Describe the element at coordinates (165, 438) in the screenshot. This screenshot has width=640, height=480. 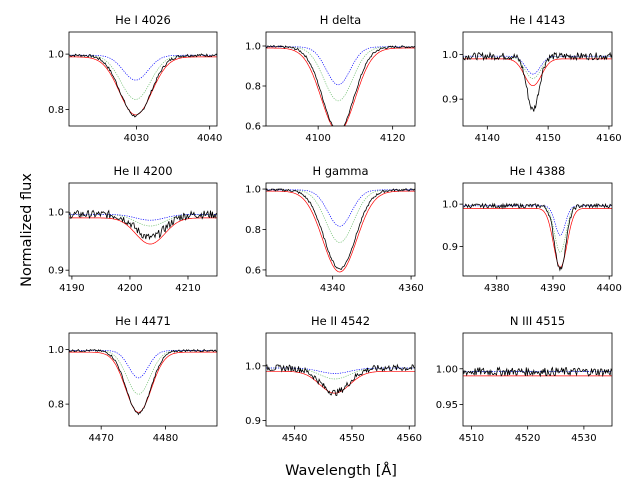
I see `x-tick-label: 4480` at that location.